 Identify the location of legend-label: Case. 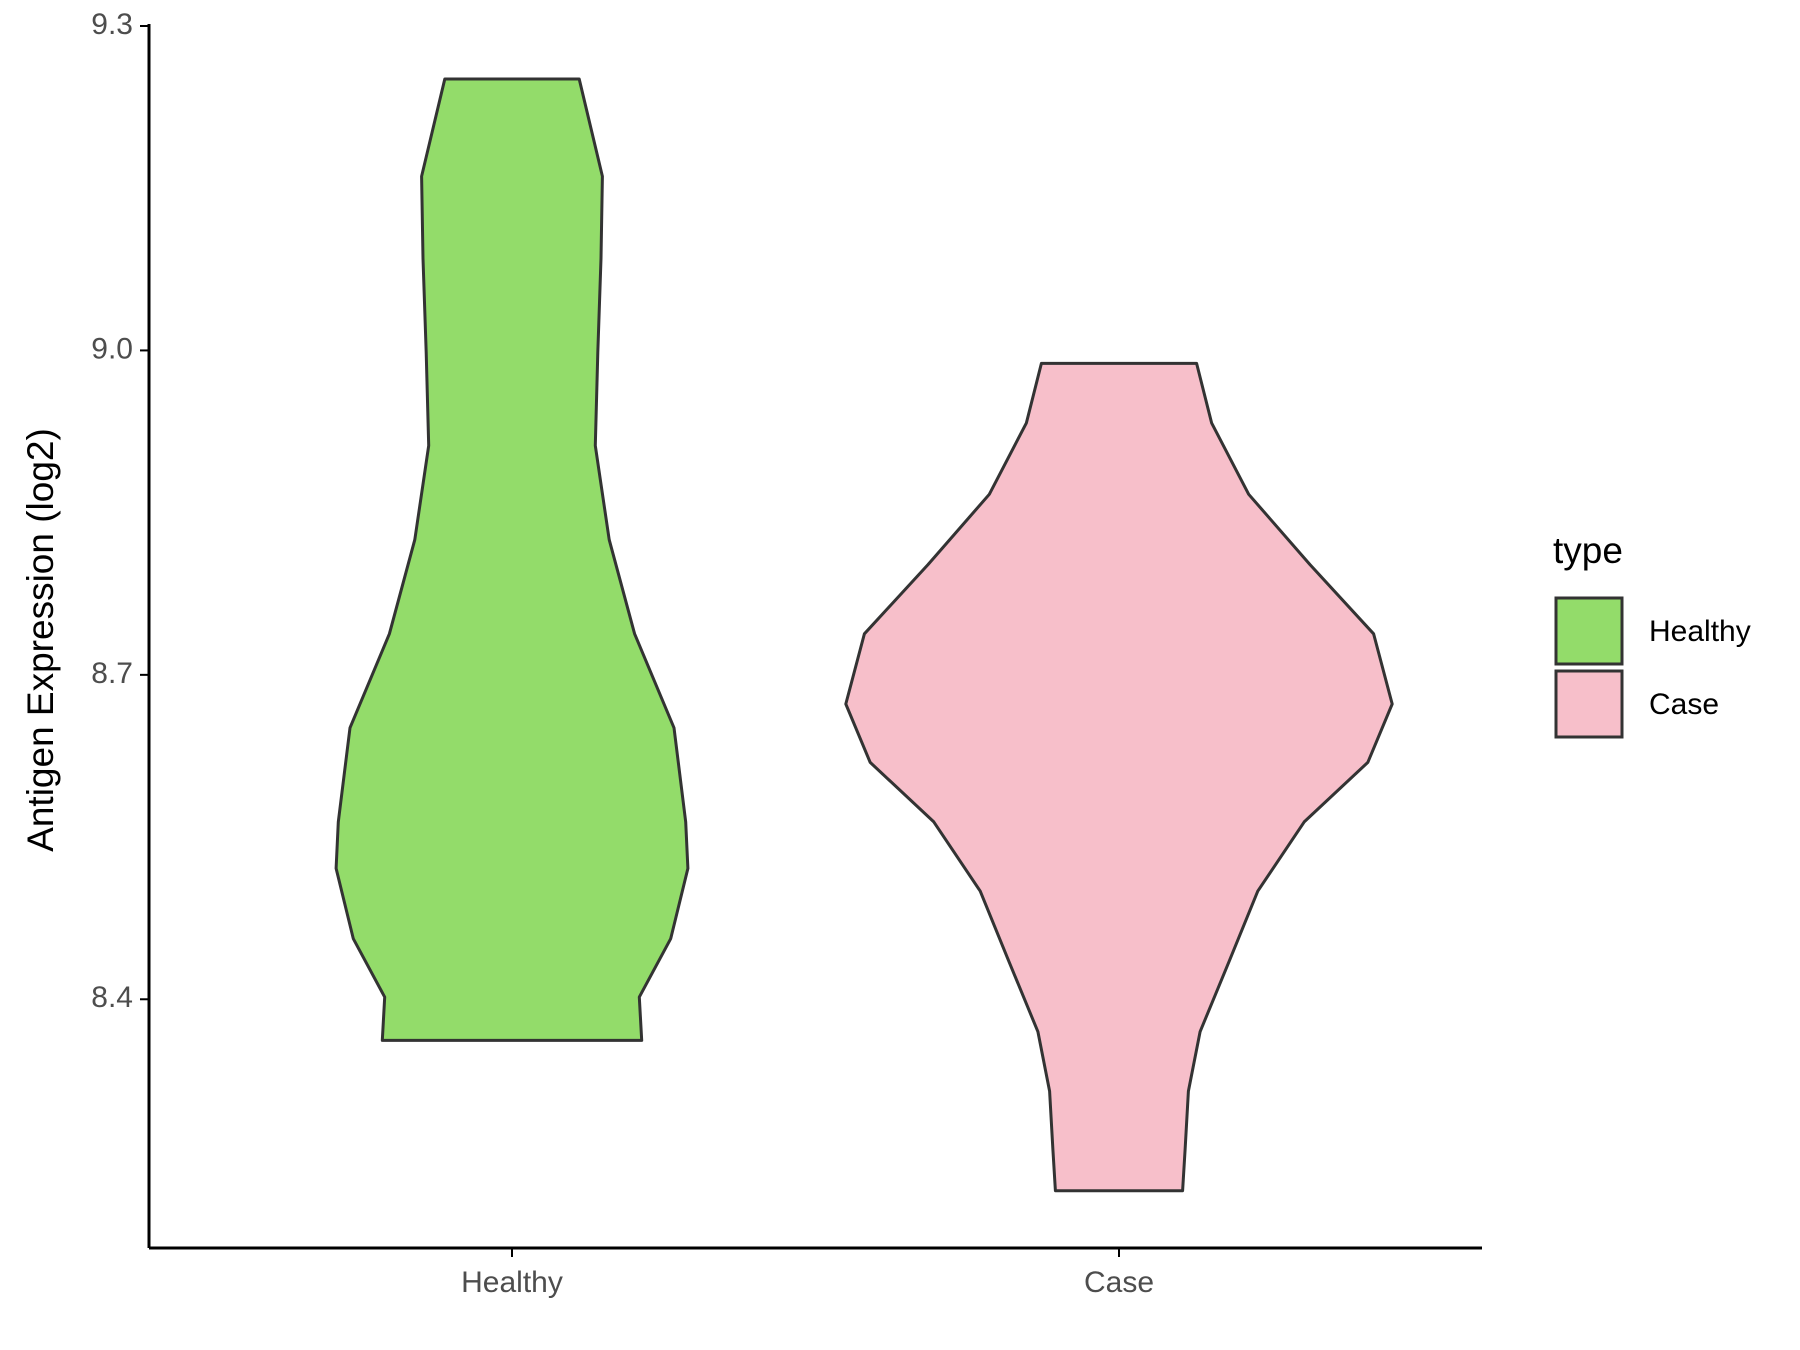
(1684, 704).